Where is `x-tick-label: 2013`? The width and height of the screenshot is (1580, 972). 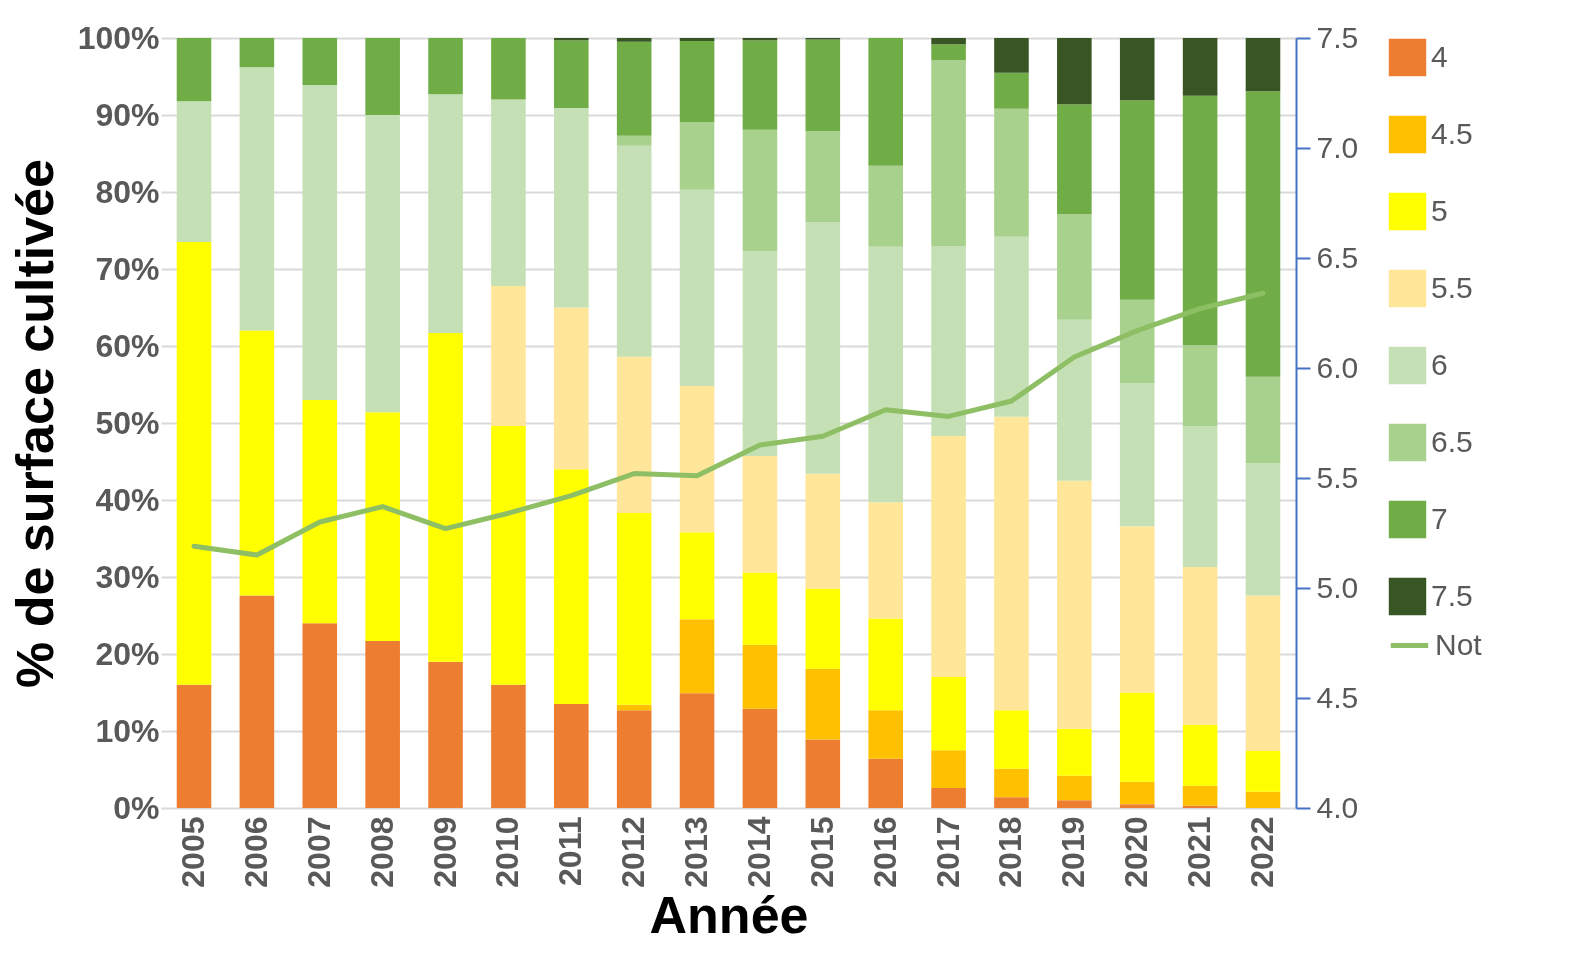
x-tick-label: 2013 is located at coordinates (696, 852).